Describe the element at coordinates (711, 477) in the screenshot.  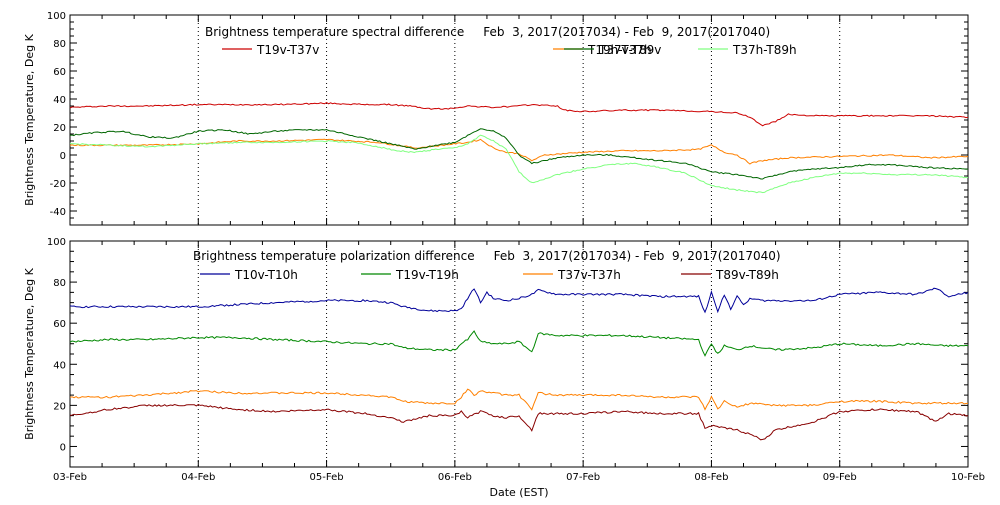
I see `x-tick-label: 08-Feb` at that location.